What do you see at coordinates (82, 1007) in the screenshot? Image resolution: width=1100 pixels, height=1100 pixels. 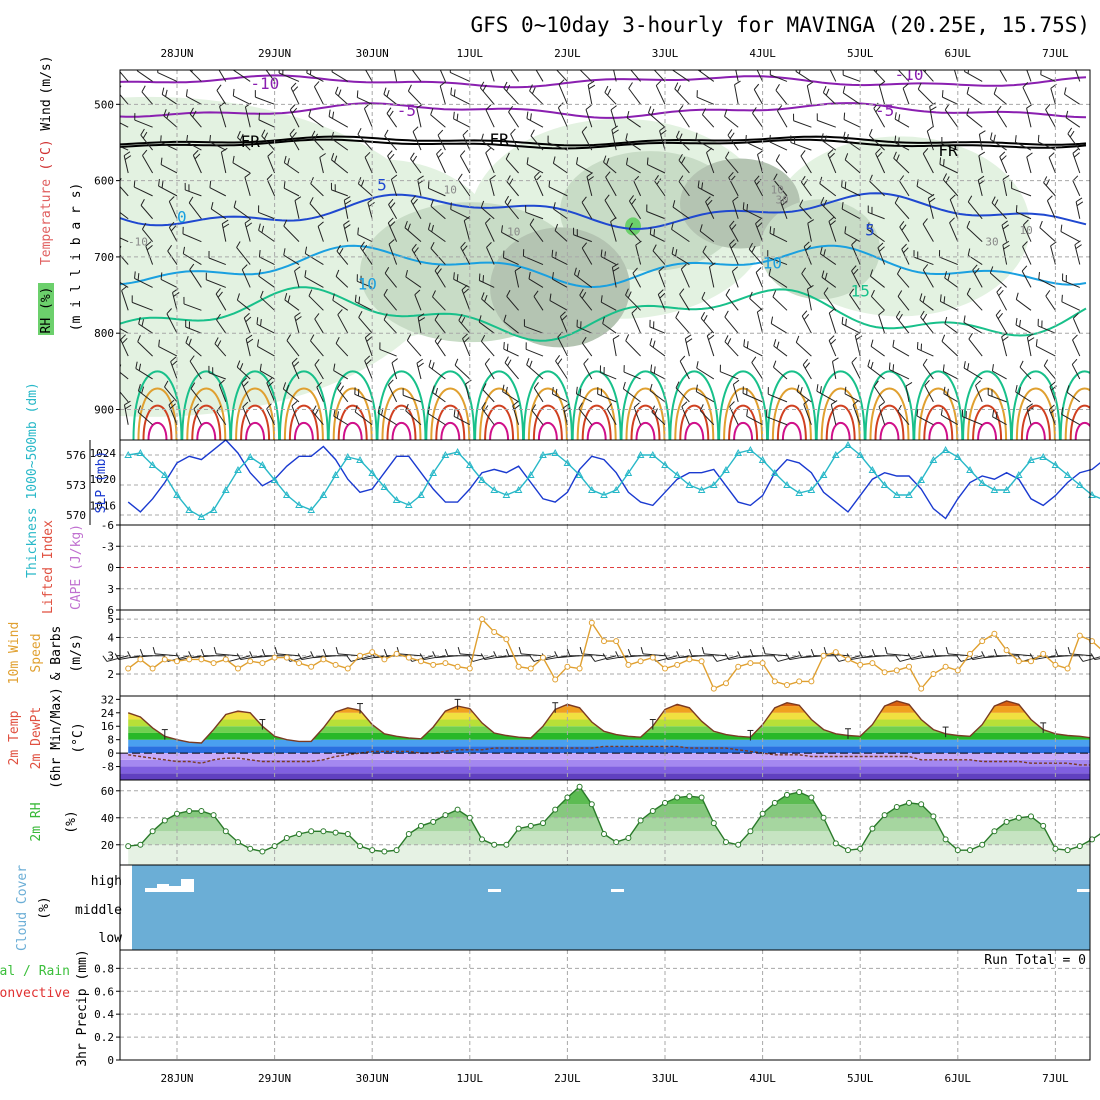 I see `precip-axis-label: 3hr Precip (mm)` at bounding box center [82, 1007].